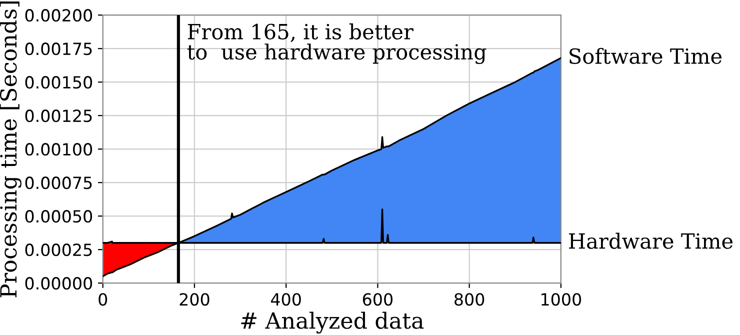 Image resolution: width=740 pixels, height=335 pixels. Describe the element at coordinates (651, 240) in the screenshot. I see `series-label: Hardware Time` at that location.